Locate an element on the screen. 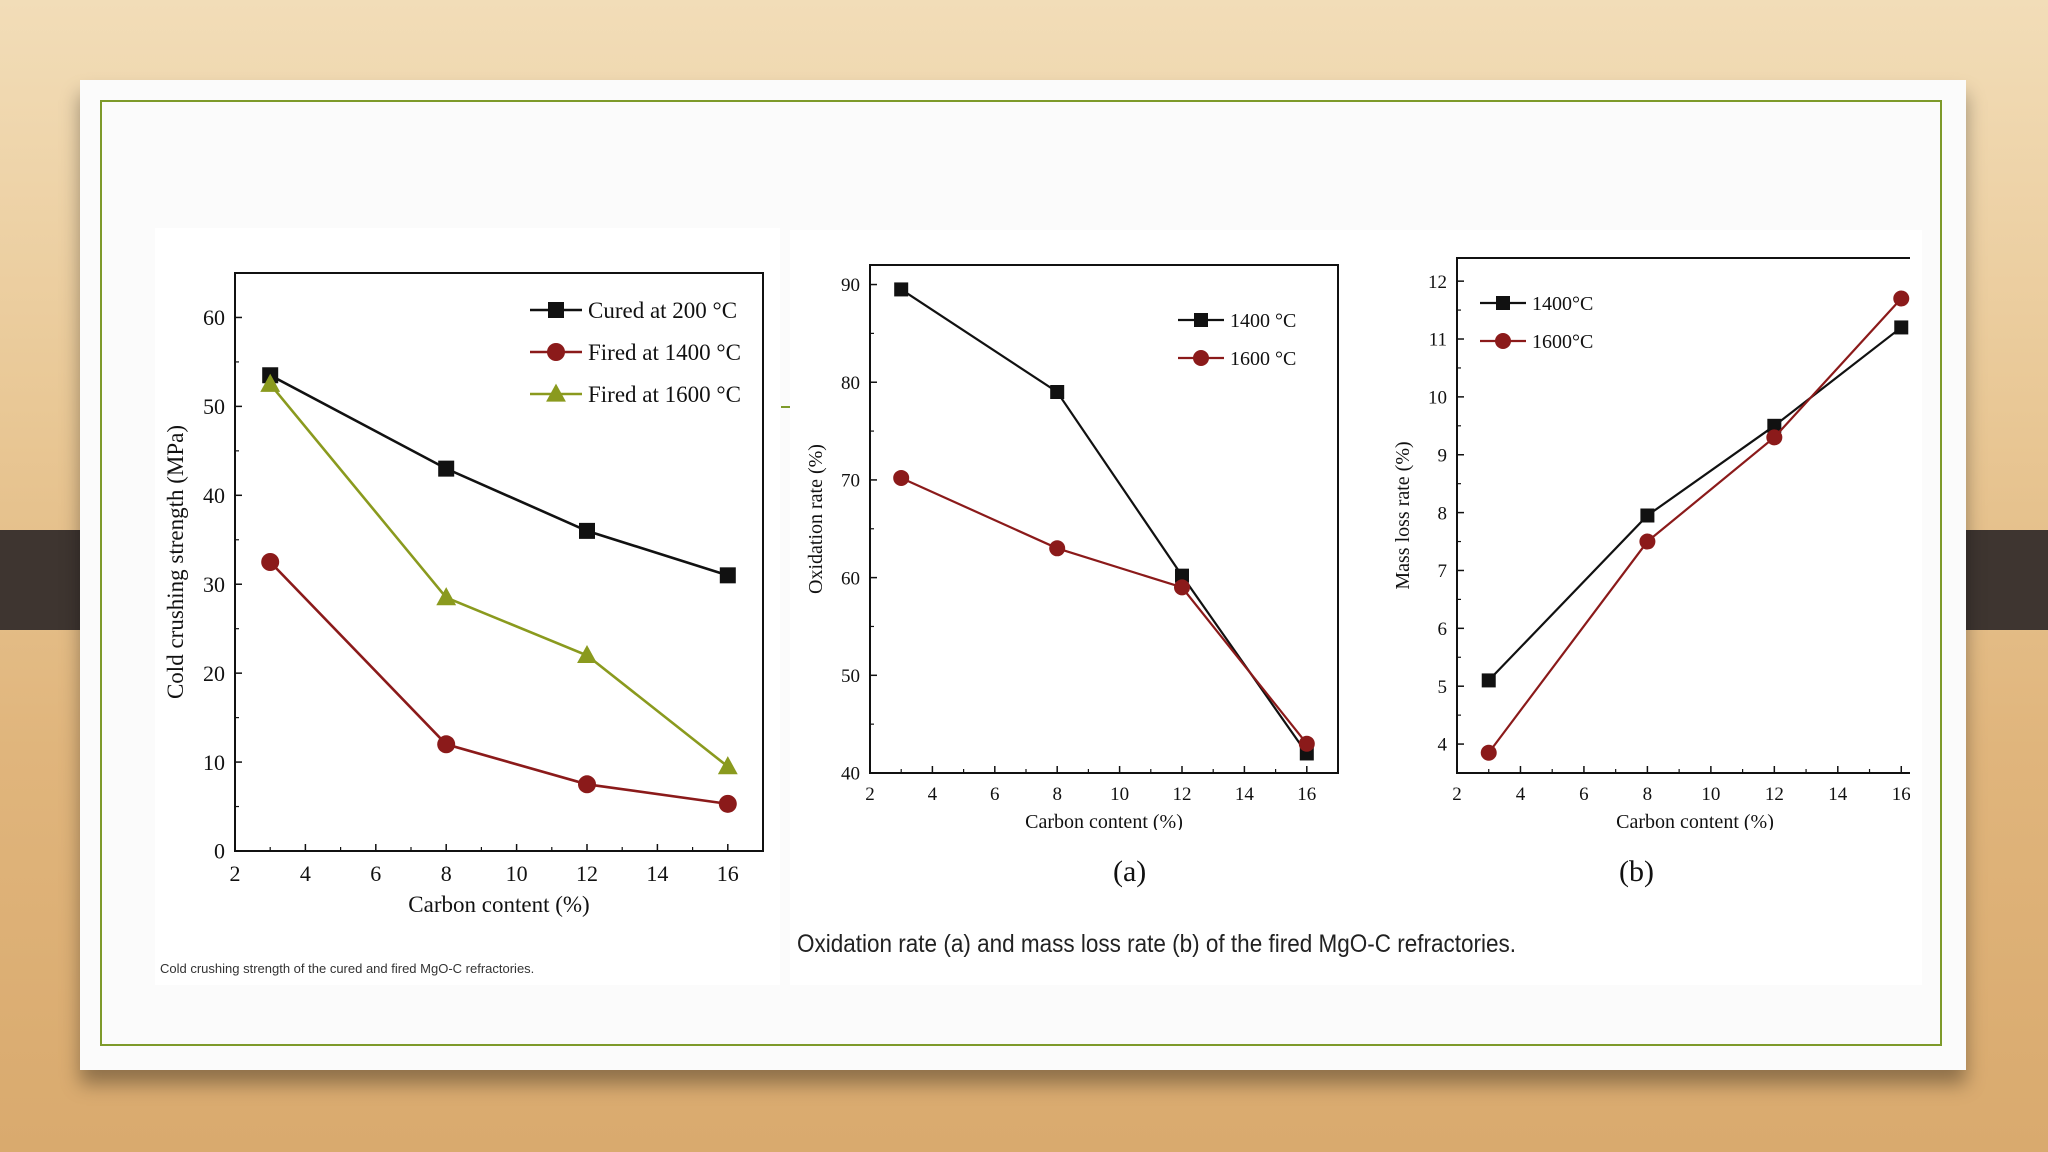 This screenshot has height=1152, width=2048. axes: 2 4 6 8 10 12 14 16 4 5 6 7 8 9 10 11 12 is located at coordinates (1669, 538).